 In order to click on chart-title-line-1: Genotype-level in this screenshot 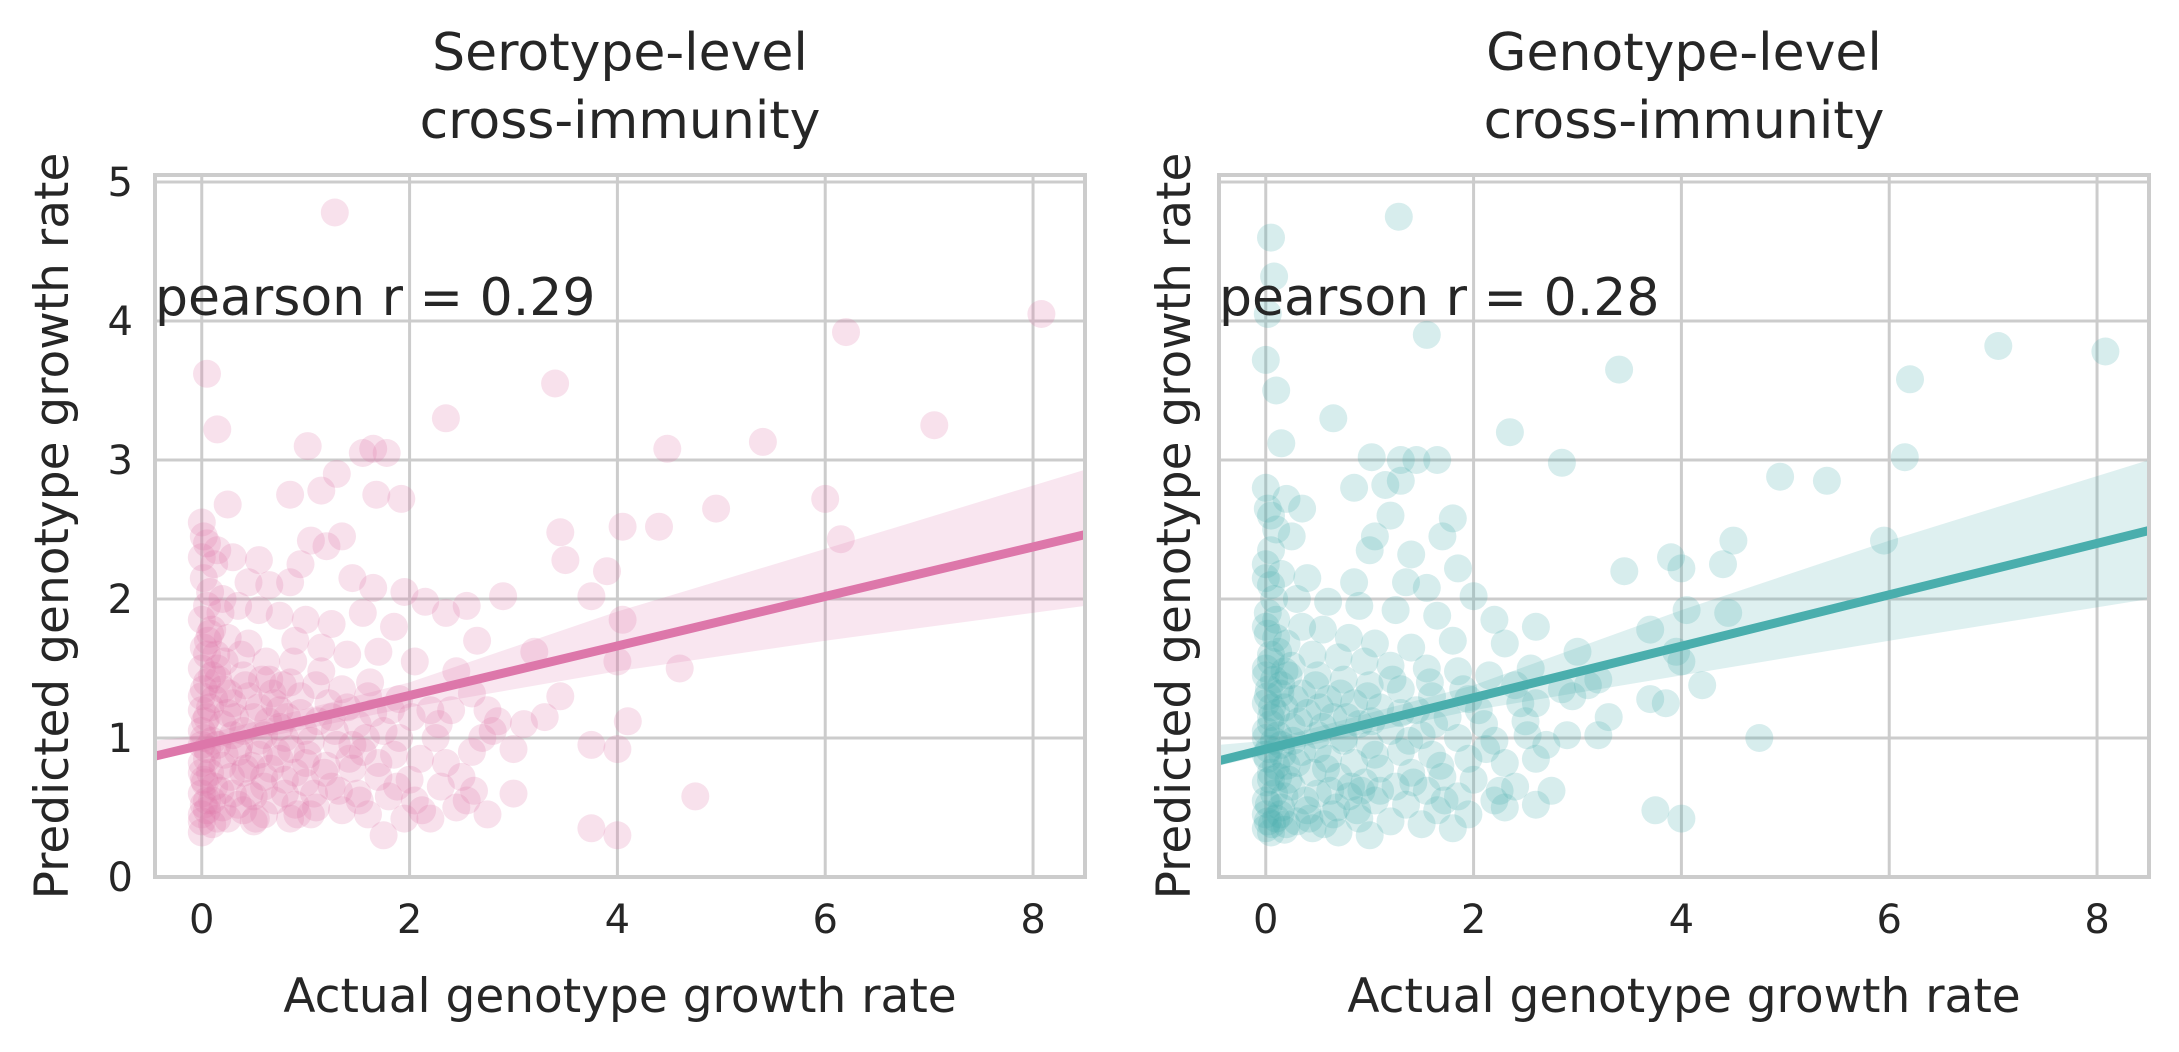, I will do `click(1684, 53)`.